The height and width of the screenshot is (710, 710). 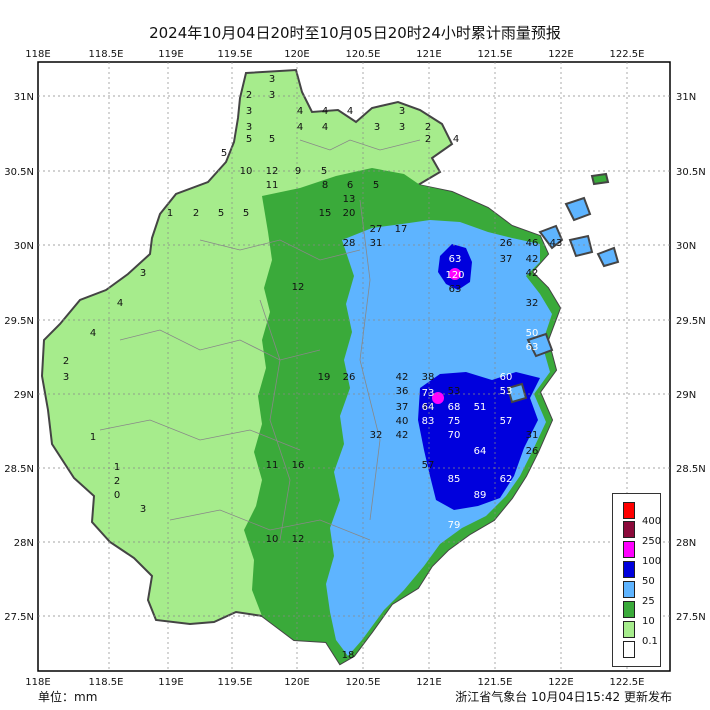 I want to click on lat-label: 28N, so click(x=686, y=543).